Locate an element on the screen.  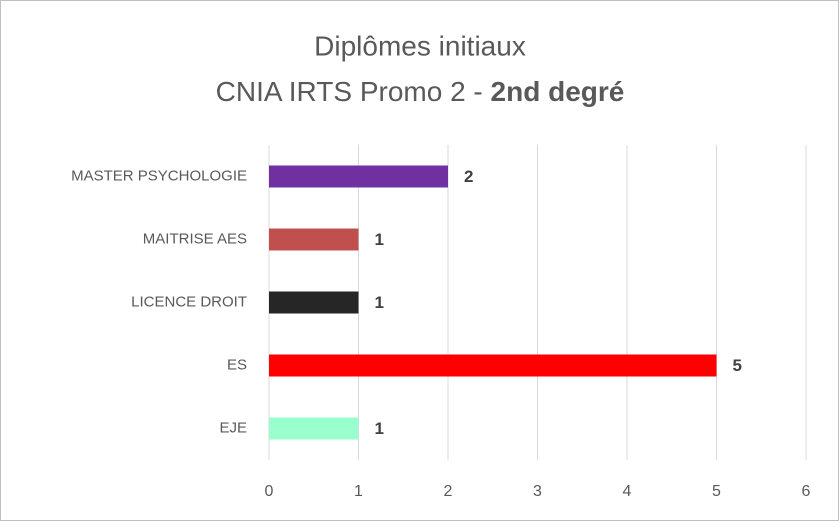
data-label: 5 is located at coordinates (737, 365).